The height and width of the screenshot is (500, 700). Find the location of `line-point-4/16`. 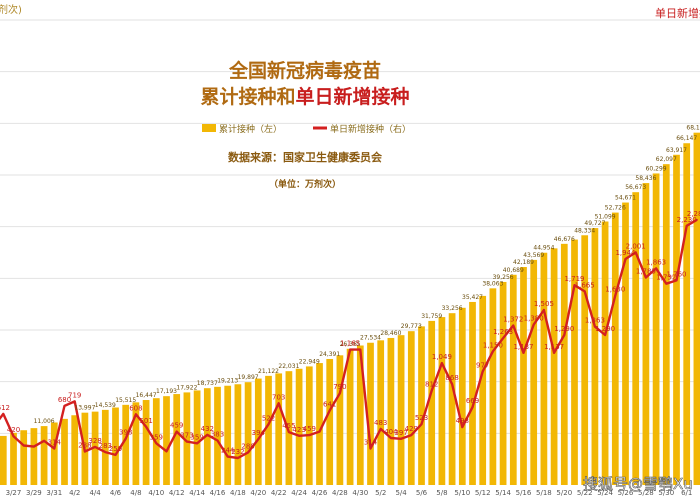

line-point-4/16 is located at coordinates (217, 440).